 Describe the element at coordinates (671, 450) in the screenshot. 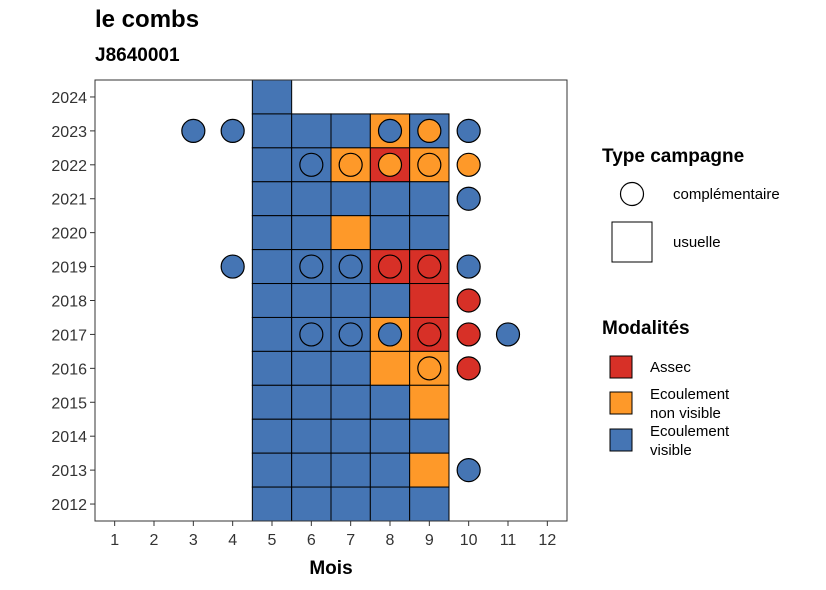

I see `legend-label-ecoulement-visible-1: visible` at that location.